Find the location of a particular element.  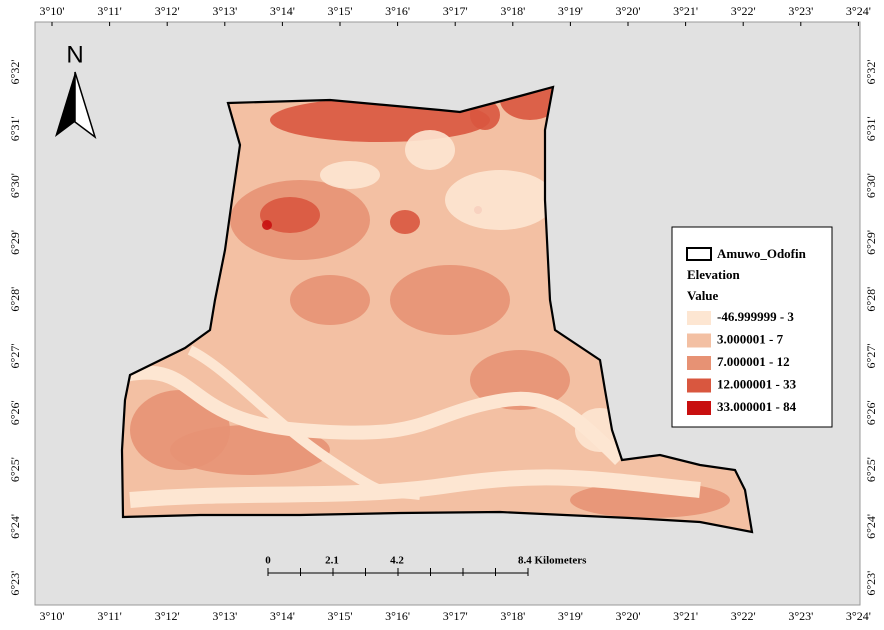

legend-boundary: Amuwo_Odofin is located at coordinates (762, 253).